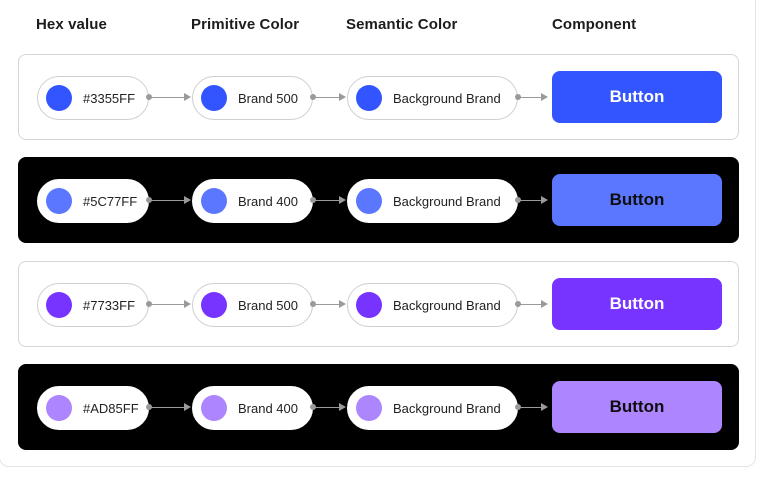 The height and width of the screenshot is (481, 757). Describe the element at coordinates (245, 24) in the screenshot. I see `header-primitive-color: Primitive Color` at that location.